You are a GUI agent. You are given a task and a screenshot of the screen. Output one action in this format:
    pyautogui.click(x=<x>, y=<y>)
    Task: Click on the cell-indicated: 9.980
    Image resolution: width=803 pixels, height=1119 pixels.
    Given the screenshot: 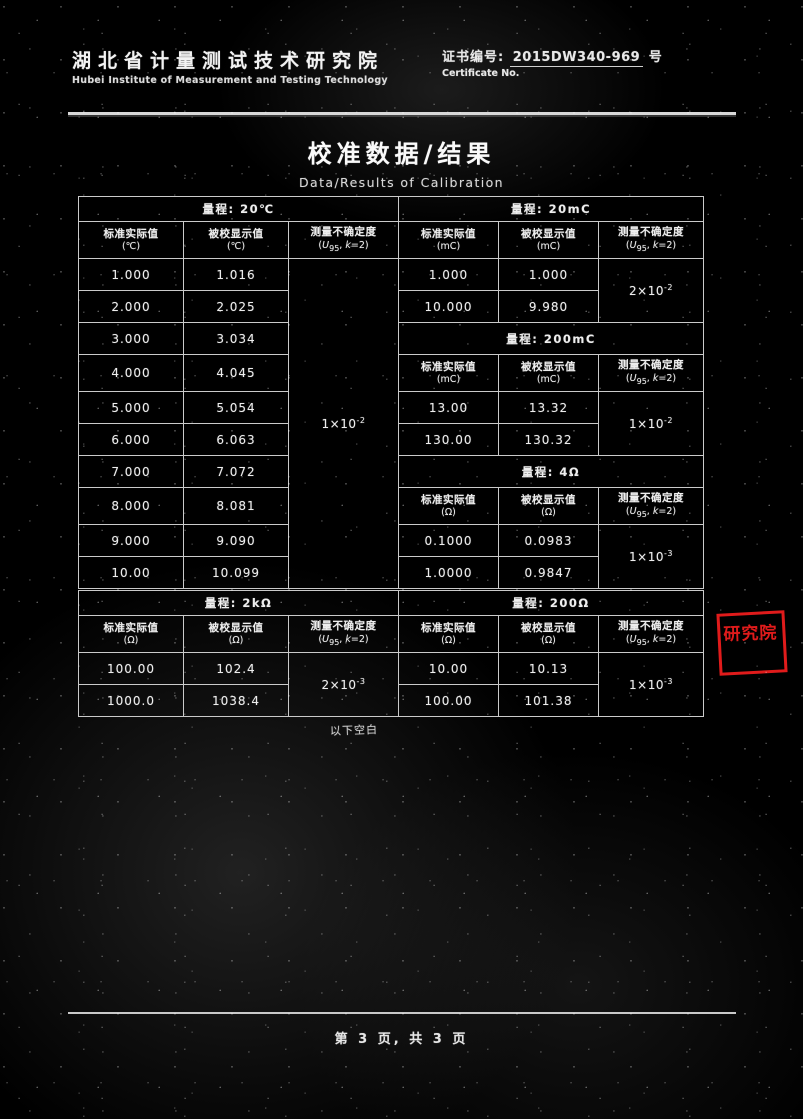 What is the action you would take?
    pyautogui.click(x=548, y=306)
    